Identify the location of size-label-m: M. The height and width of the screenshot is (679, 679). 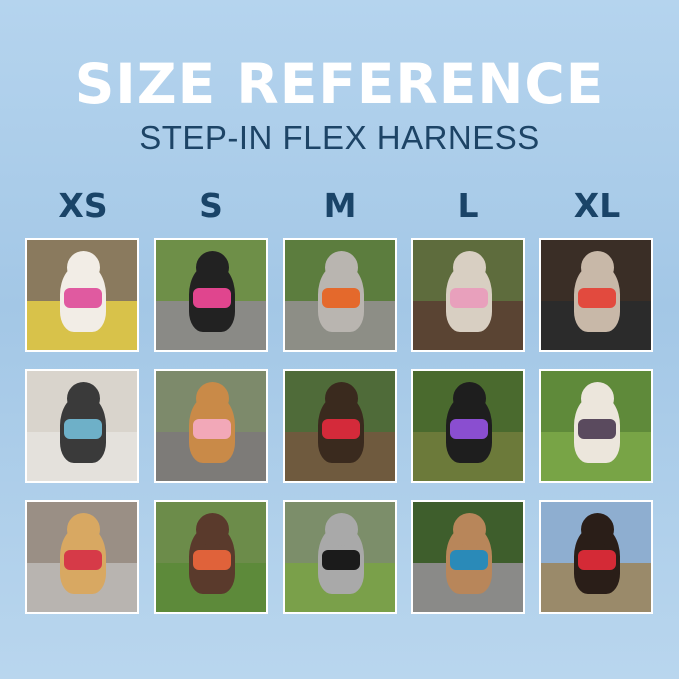
(340, 205).